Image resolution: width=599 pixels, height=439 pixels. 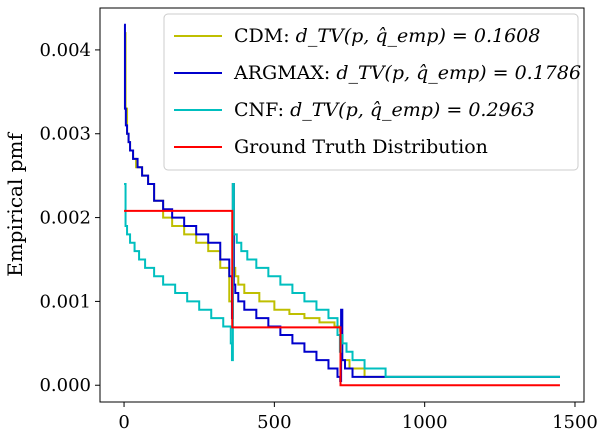 What do you see at coordinates (65, 218) in the screenshot?
I see `y-tick-label: 0.002` at bounding box center [65, 218].